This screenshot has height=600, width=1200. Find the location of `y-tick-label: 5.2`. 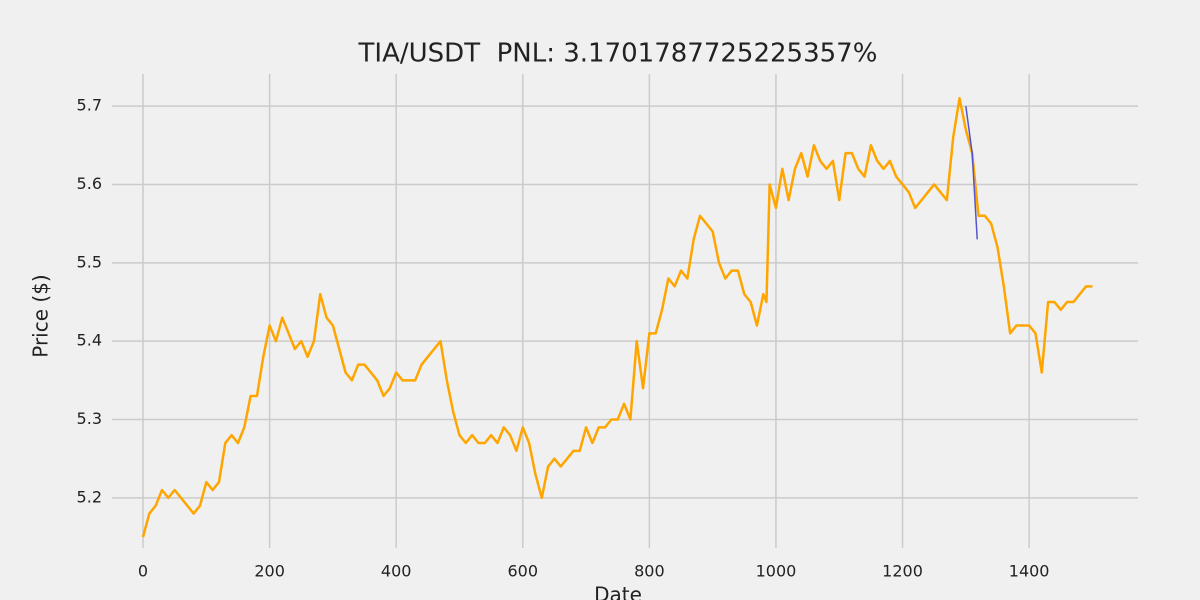

y-tick-label: 5.2 is located at coordinates (89, 496).